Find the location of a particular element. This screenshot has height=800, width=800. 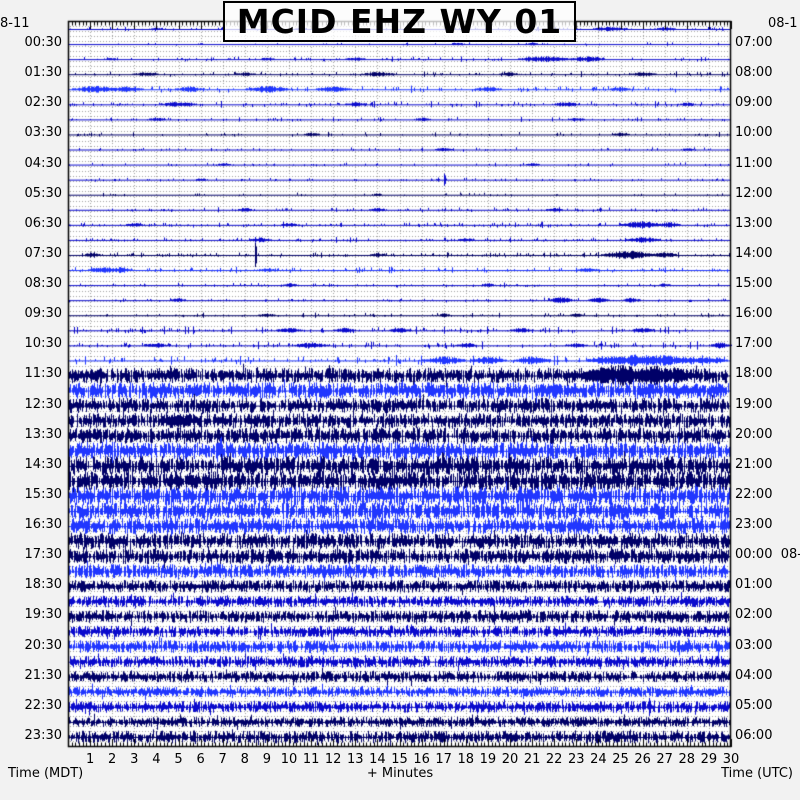

station-title-box: MCID EHZ WY 01 is located at coordinates (399, 21).